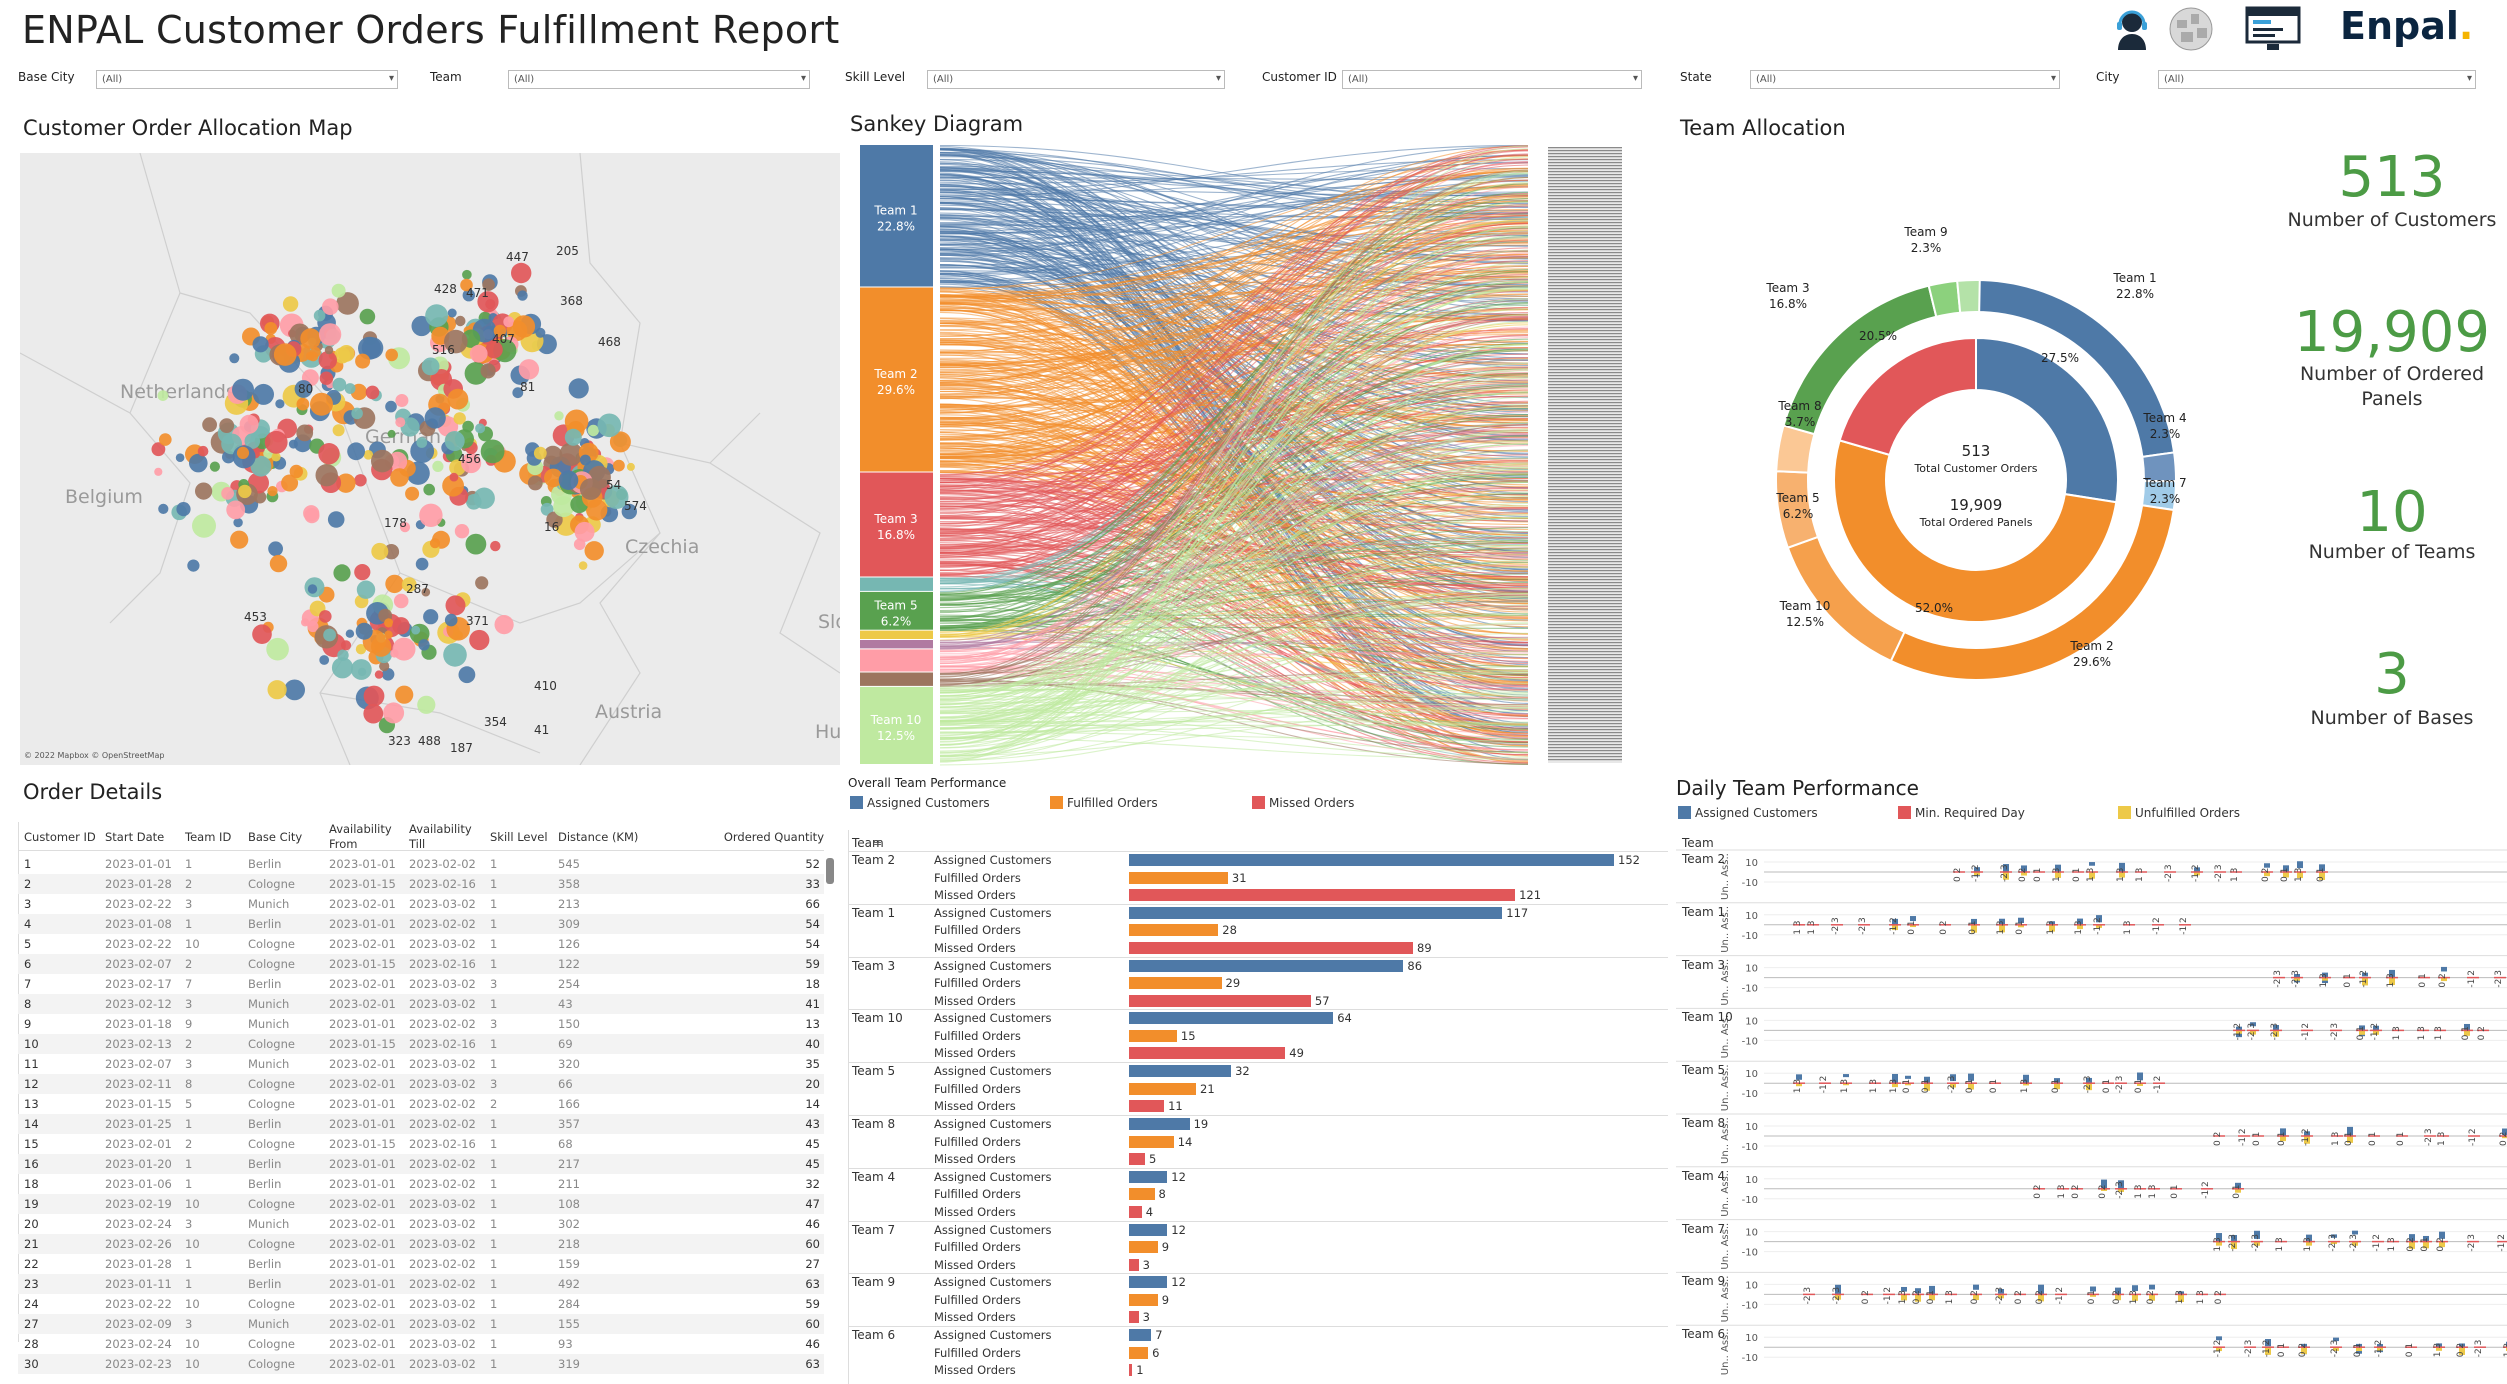 This screenshot has height=1384, width=2507. Describe the element at coordinates (440, 836) in the screenshot. I see `column-header: Availability Till` at that location.